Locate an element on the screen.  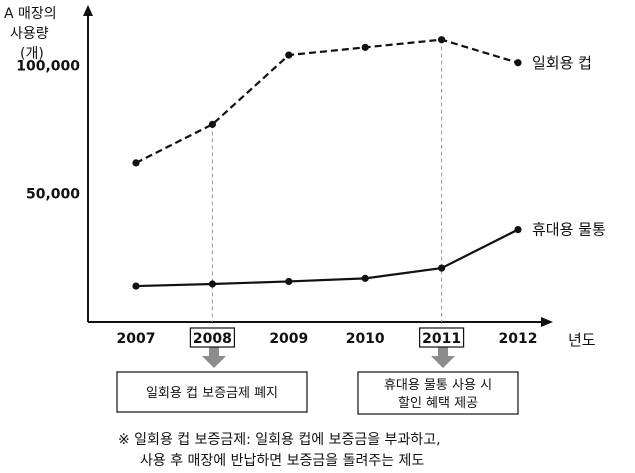
annotation-2011-line-2: 할인 혜택 제공 is located at coordinates (438, 403).